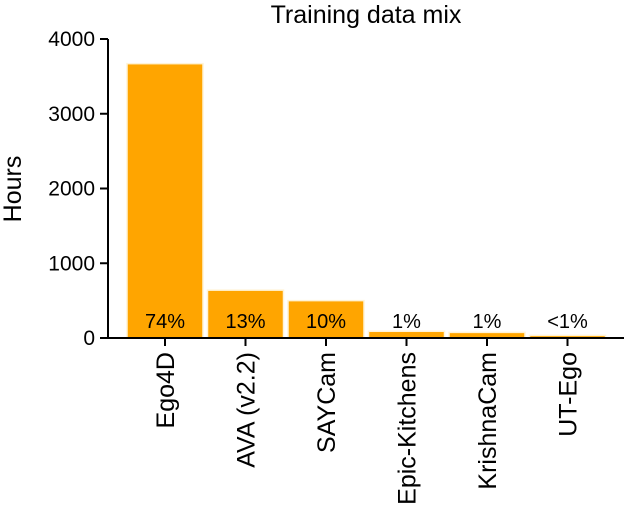 The height and width of the screenshot is (528, 624). I want to click on x-tick-label: SAYCam, so click(327, 402).